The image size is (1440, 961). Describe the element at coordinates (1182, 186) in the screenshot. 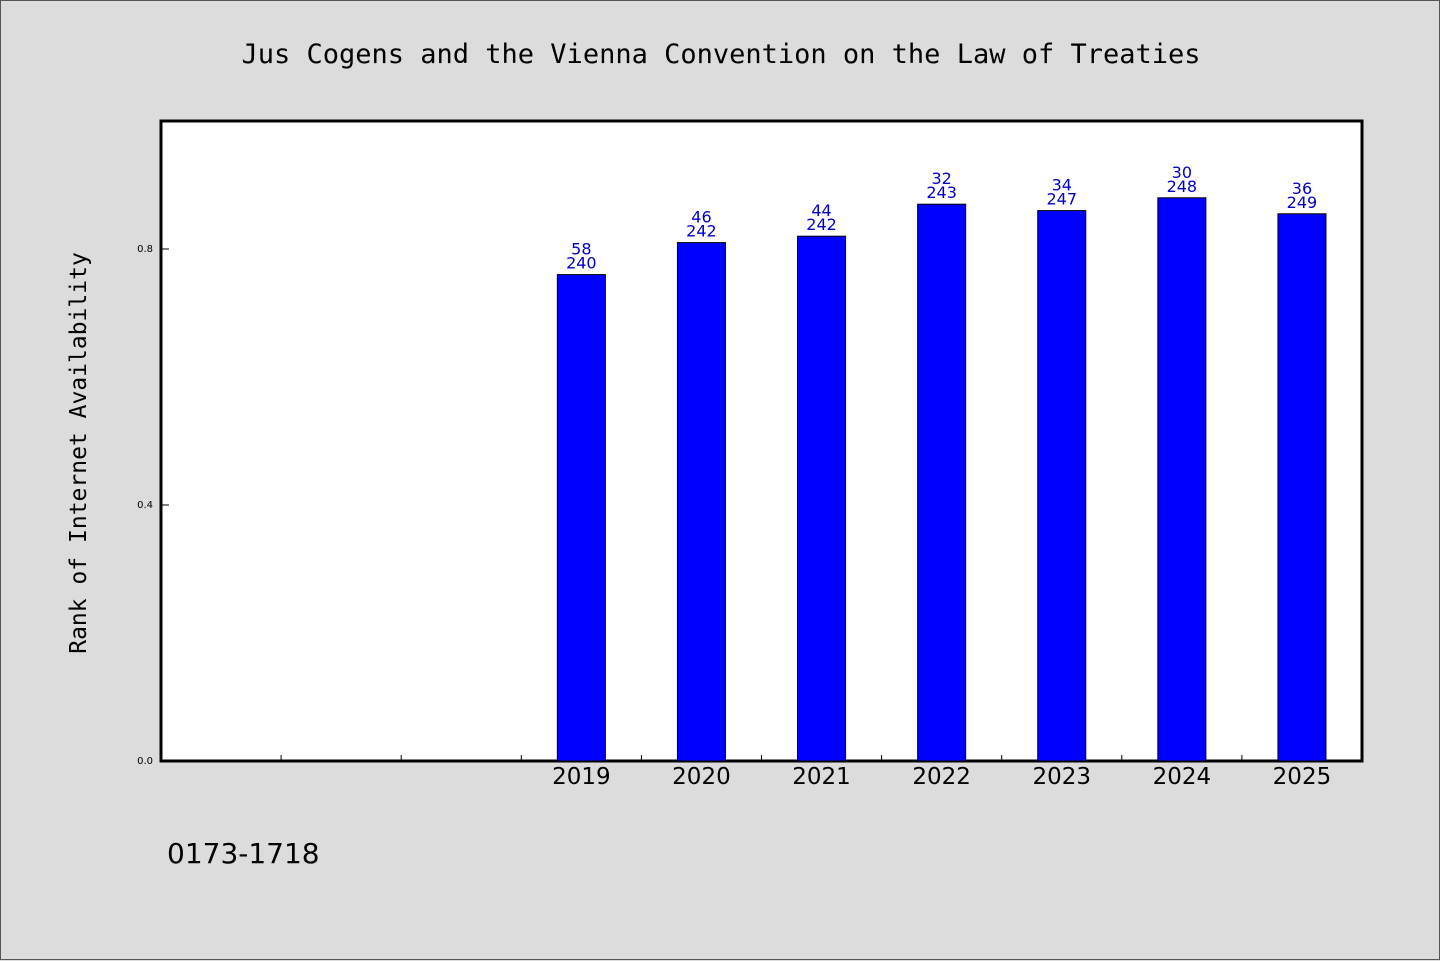

I see `bar-label-bottom: 248` at that location.